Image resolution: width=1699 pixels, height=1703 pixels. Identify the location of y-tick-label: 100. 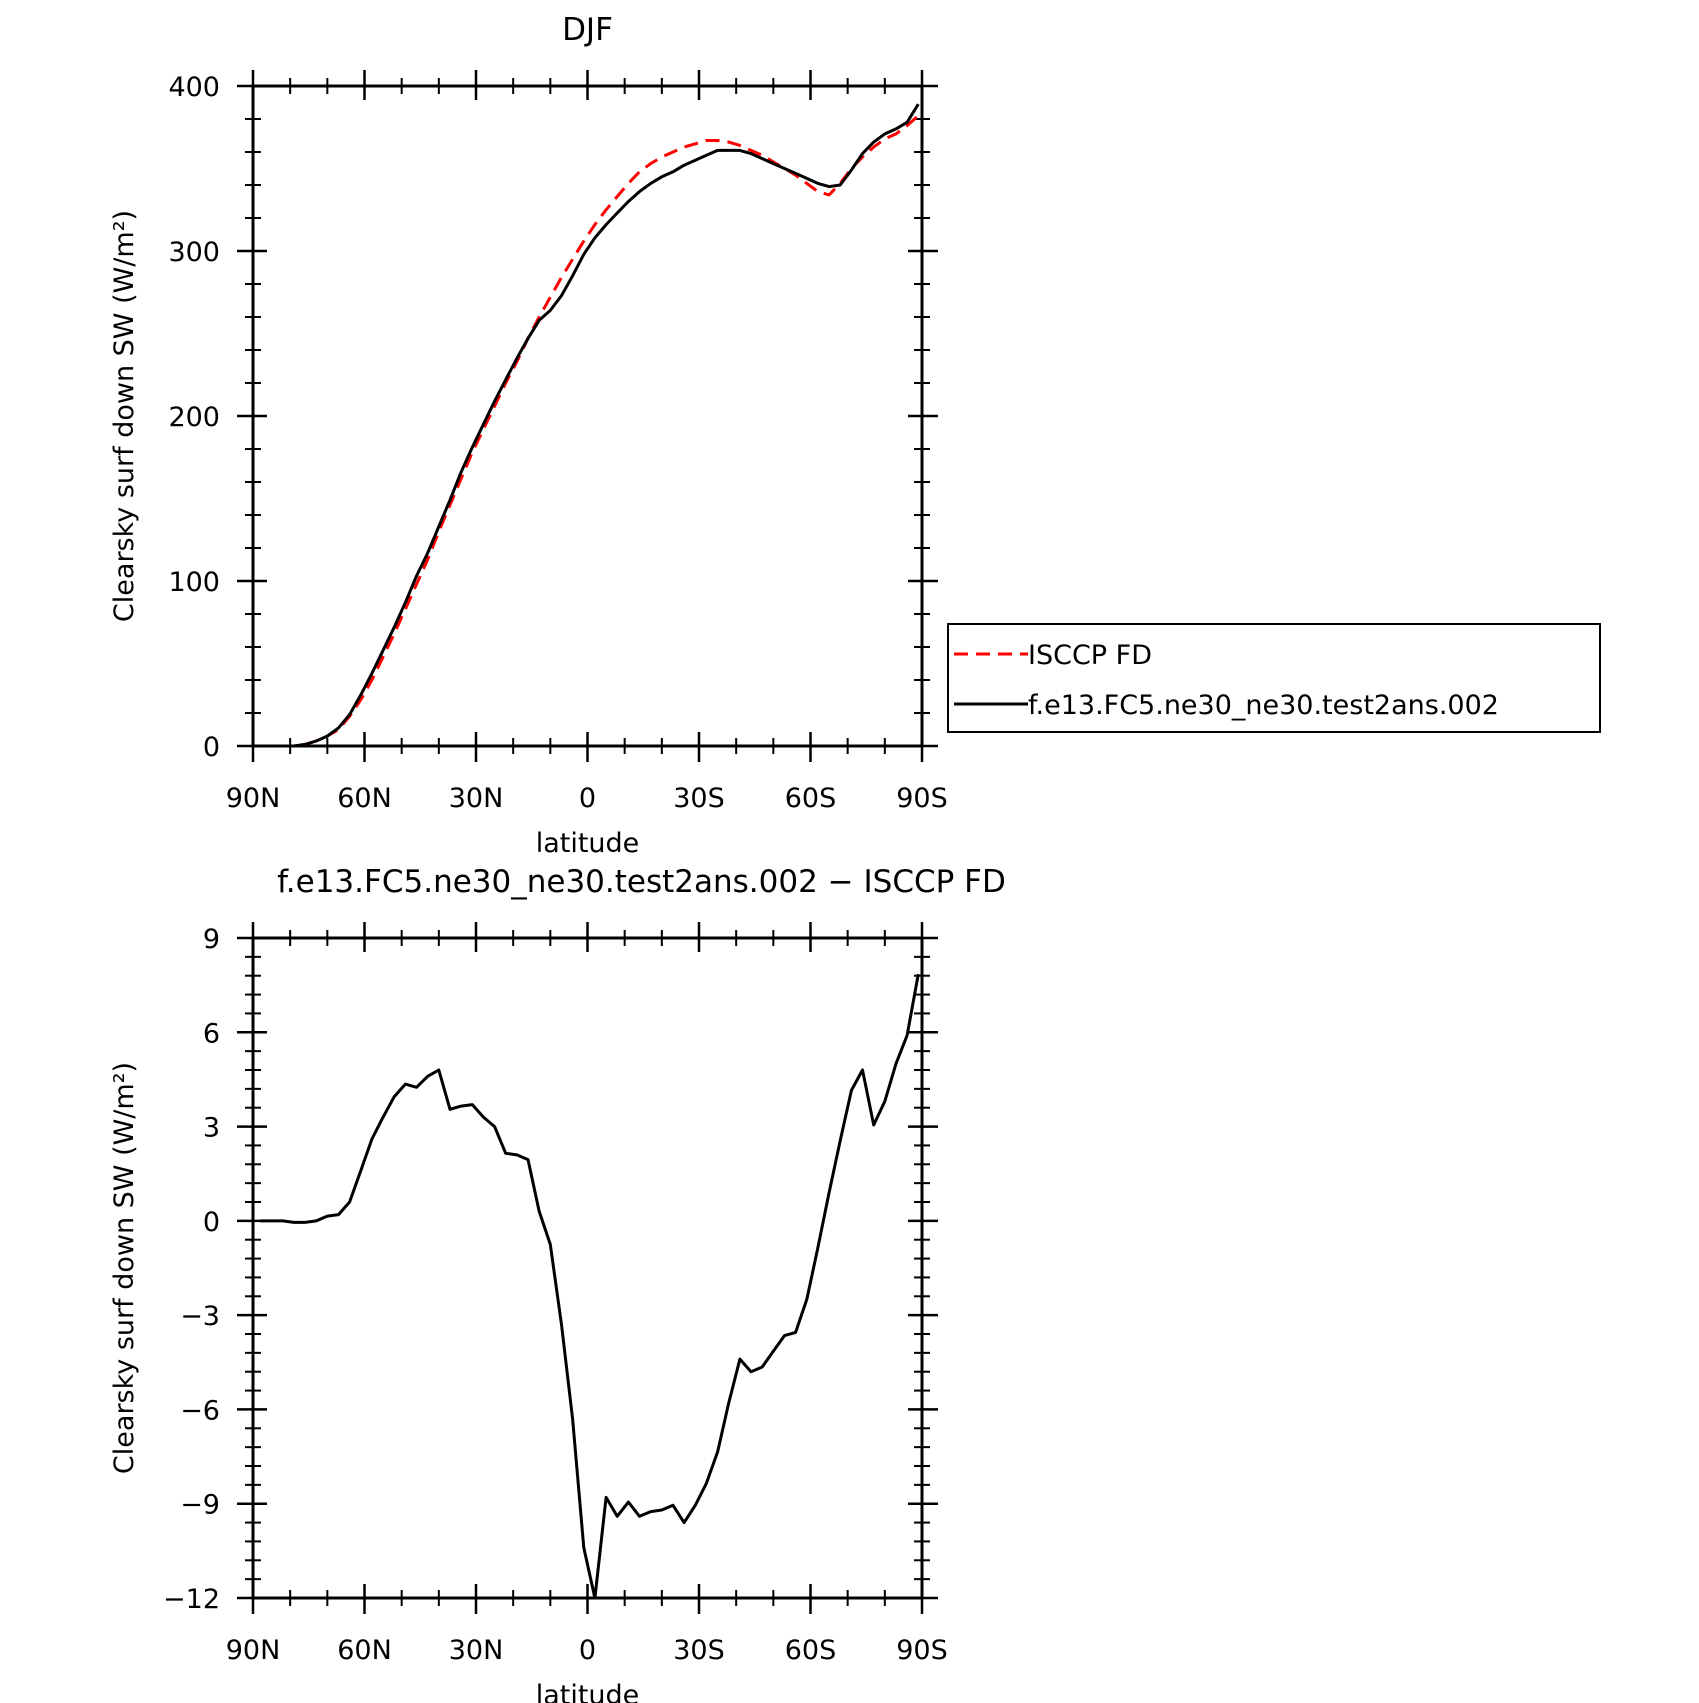
(194, 582).